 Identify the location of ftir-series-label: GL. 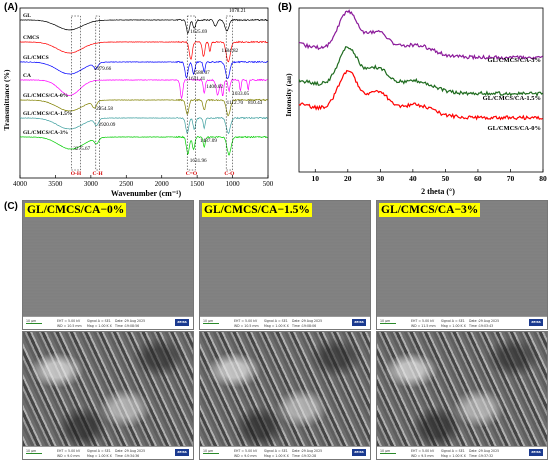
(27, 16).